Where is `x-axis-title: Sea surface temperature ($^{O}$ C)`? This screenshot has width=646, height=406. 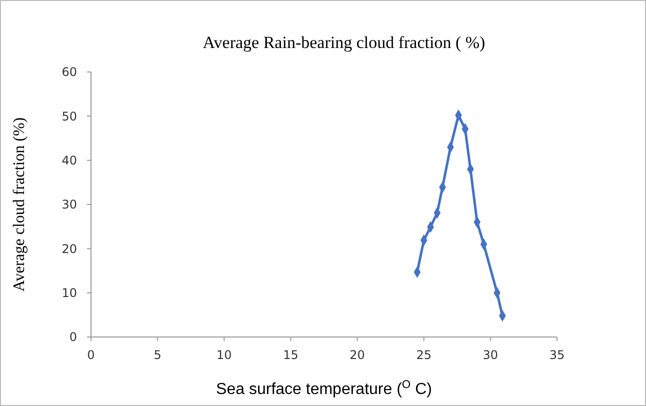 x-axis-title: Sea surface temperature ($^{O}$ C) is located at coordinates (324, 388).